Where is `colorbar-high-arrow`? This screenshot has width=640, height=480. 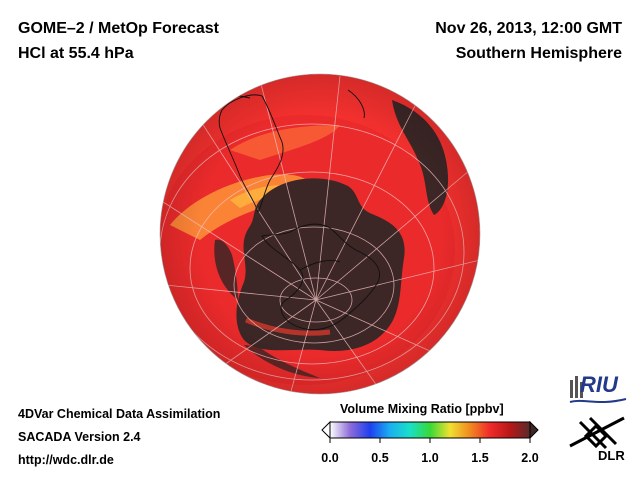 colorbar-high-arrow is located at coordinates (534, 430).